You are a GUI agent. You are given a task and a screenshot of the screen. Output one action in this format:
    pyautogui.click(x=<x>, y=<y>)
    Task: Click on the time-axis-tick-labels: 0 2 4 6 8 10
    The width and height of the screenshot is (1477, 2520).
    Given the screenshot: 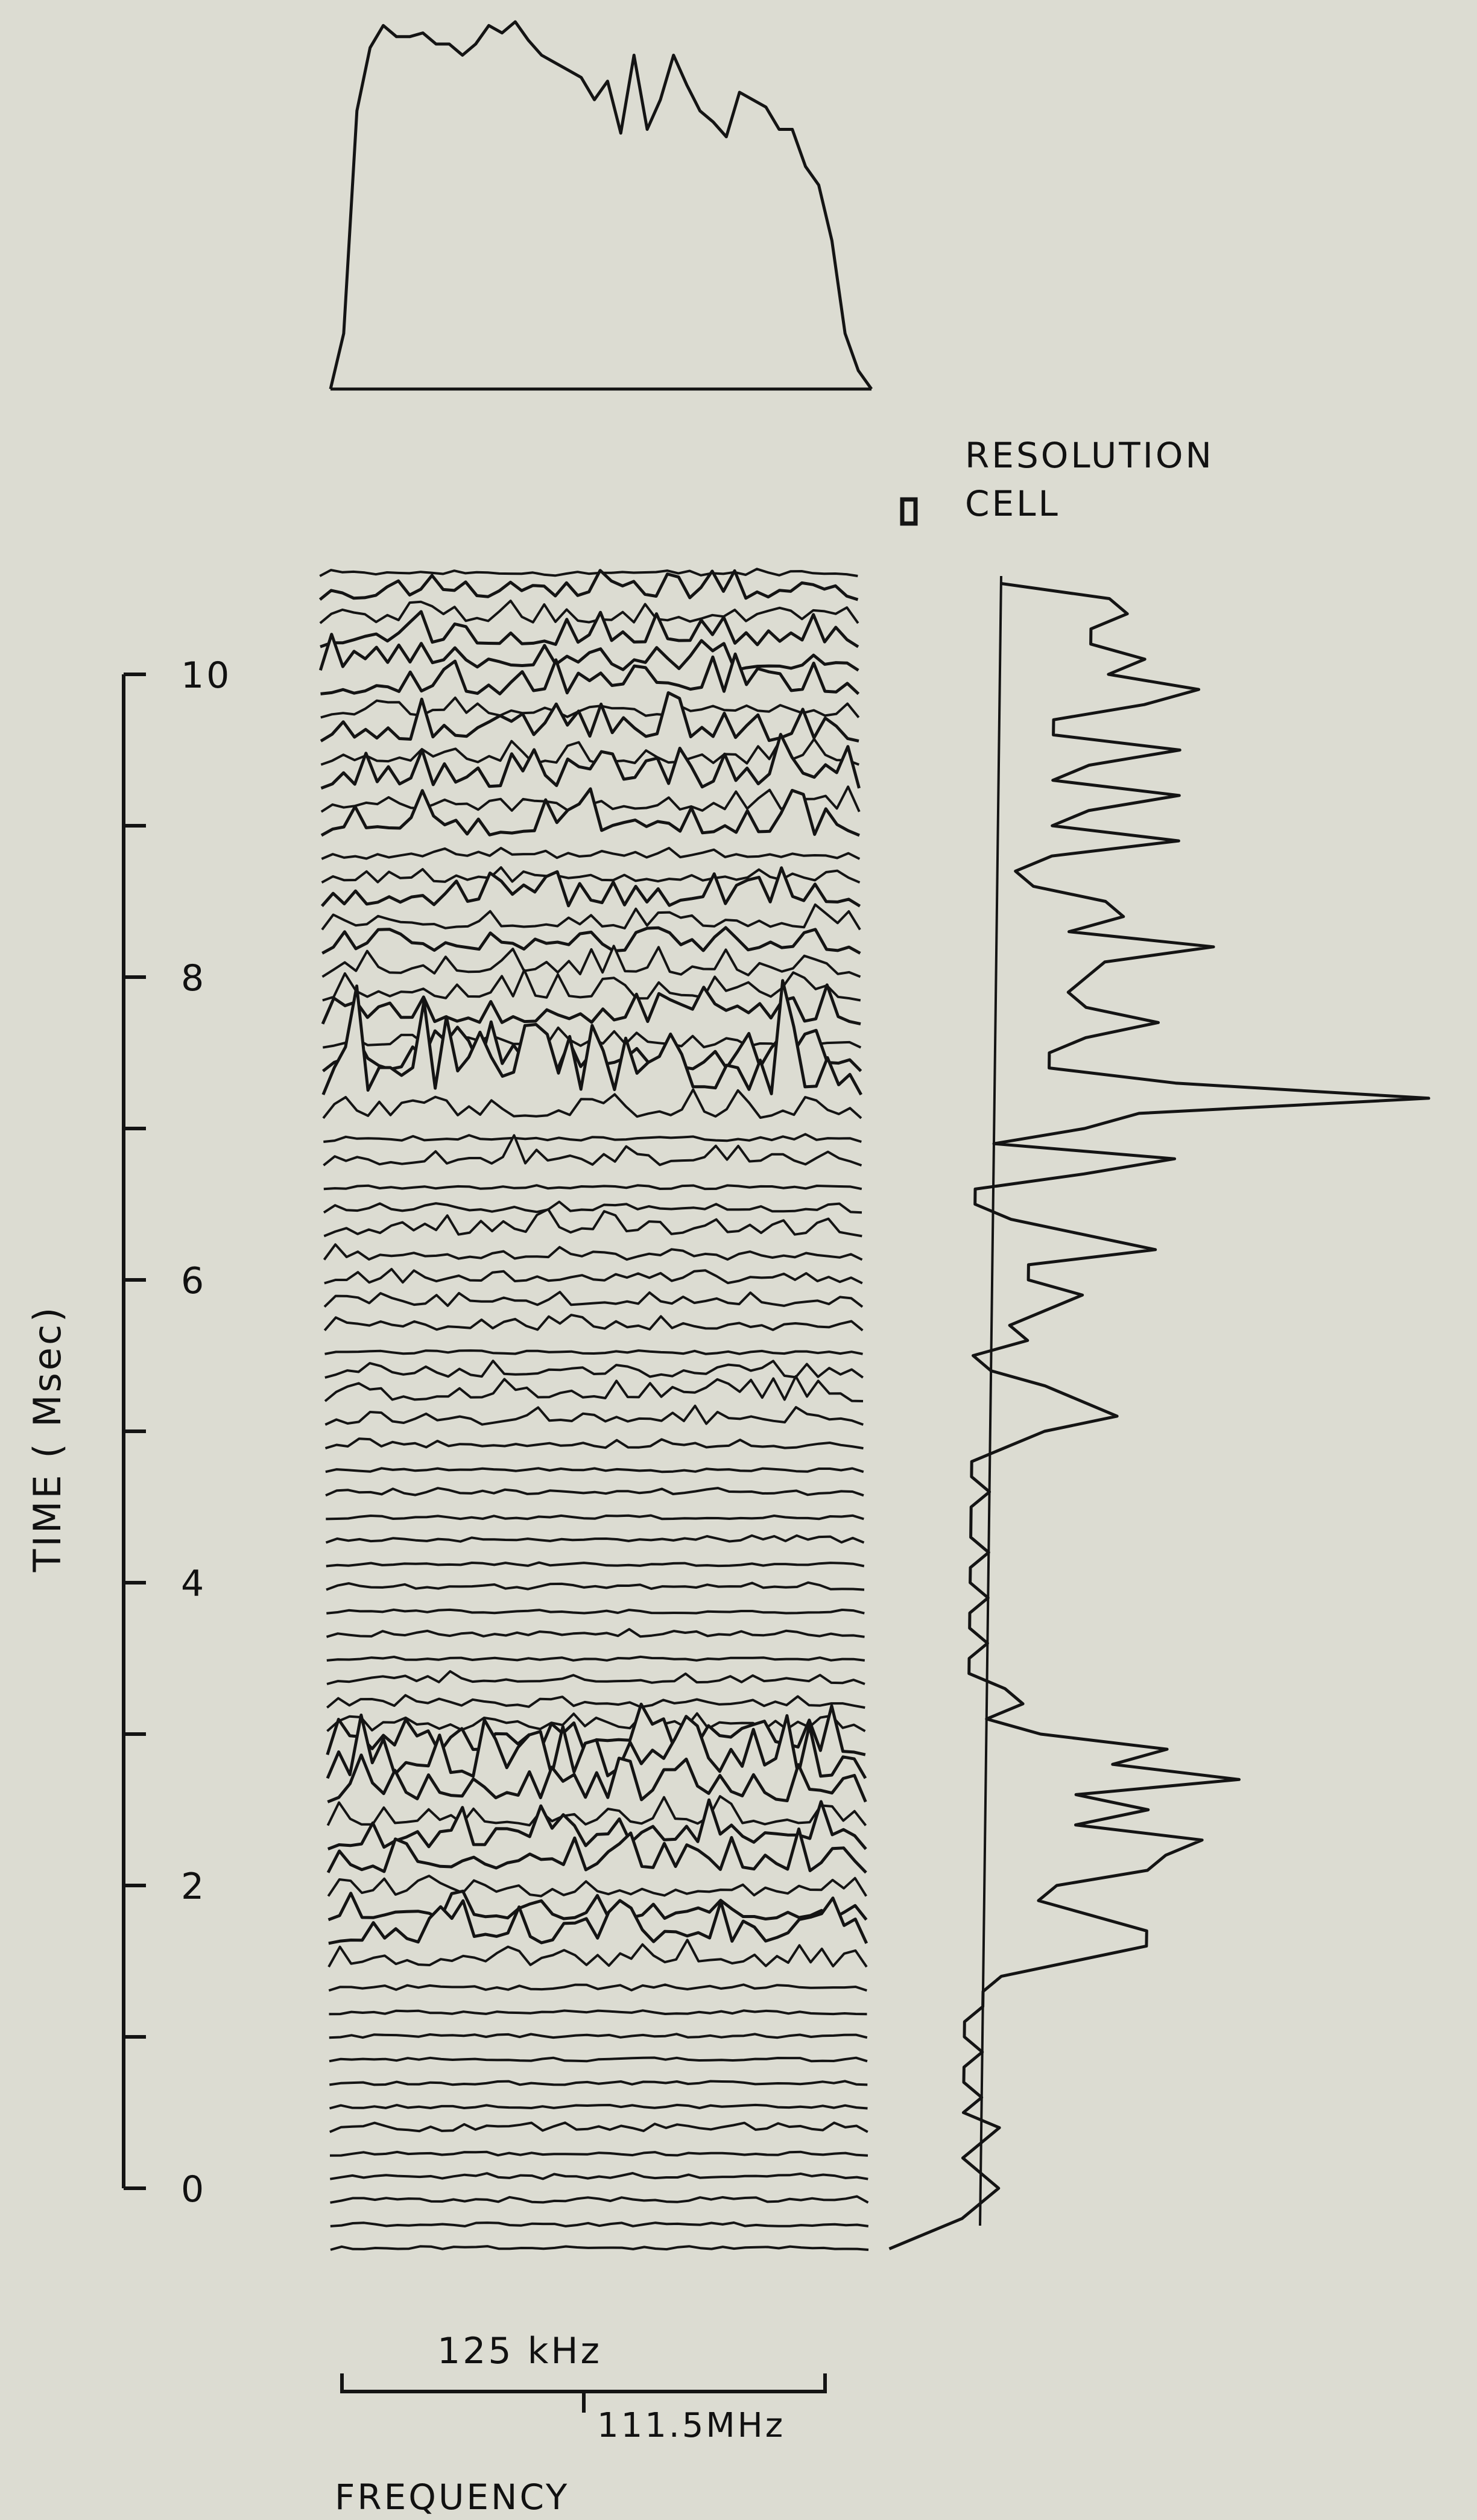 What is the action you would take?
    pyautogui.click(x=206, y=1433)
    